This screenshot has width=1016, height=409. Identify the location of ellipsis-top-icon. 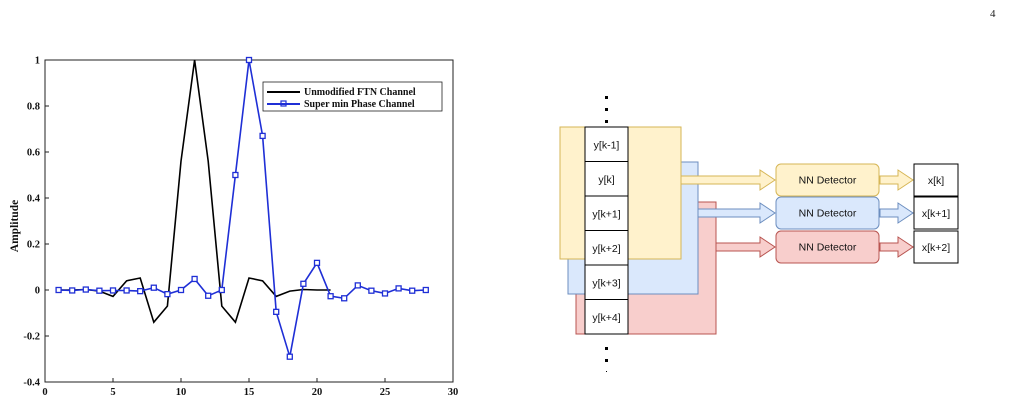
(606, 109).